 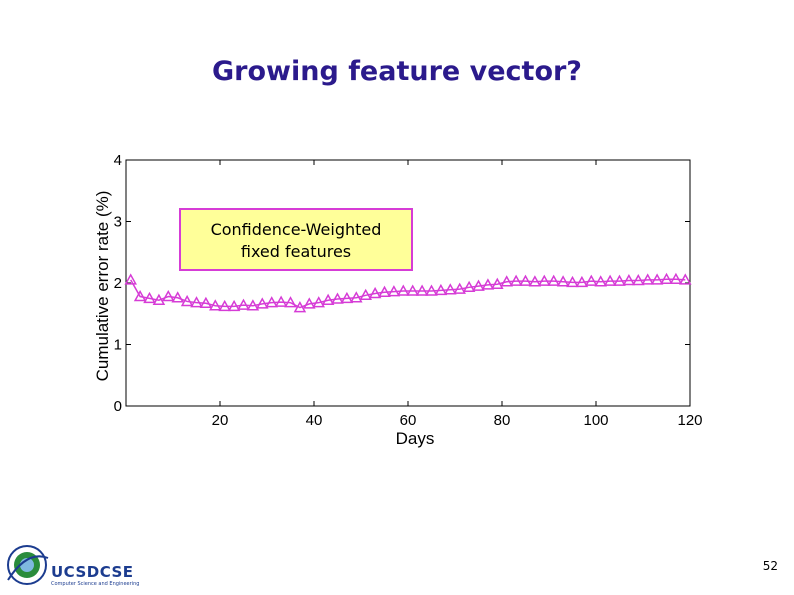 What do you see at coordinates (118, 222) in the screenshot?
I see `y-tick-label: 3` at bounding box center [118, 222].